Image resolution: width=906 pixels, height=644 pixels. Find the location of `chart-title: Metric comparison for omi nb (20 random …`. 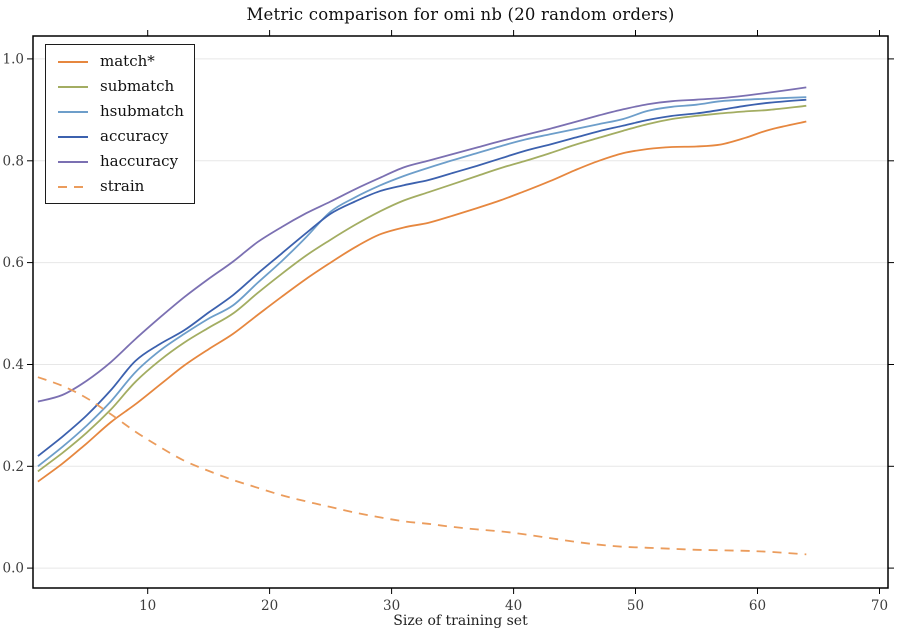

chart-title: Metric comparison for omi nb (20 random … is located at coordinates (460, 14).